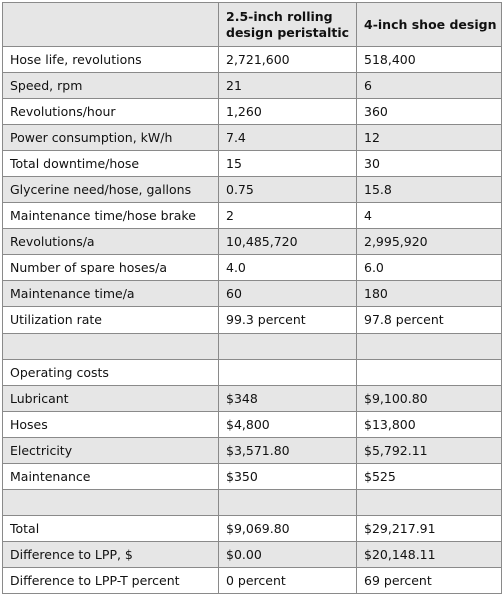  I want to click on row-label: Power consumption, kW/h, so click(110, 138).